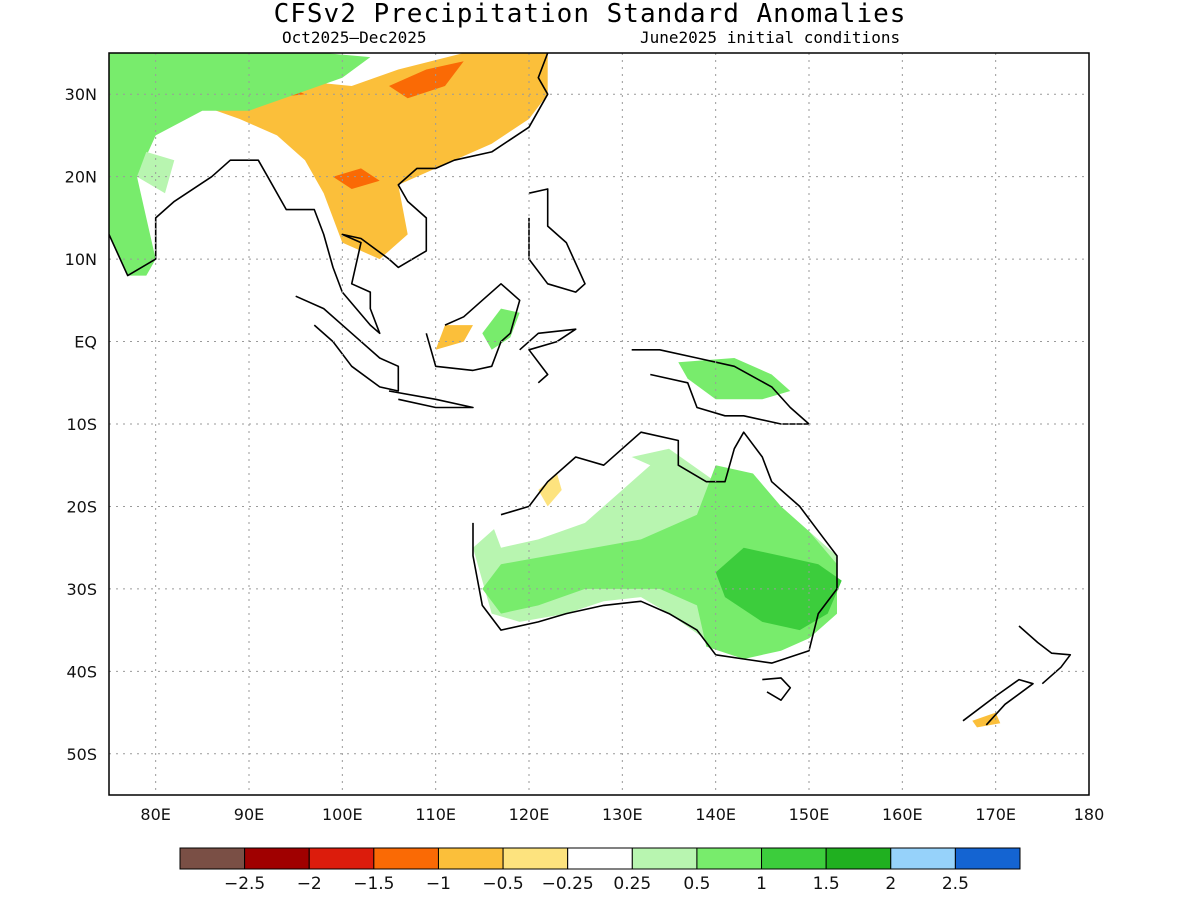  I want to click on map-title: CFSv2 Precipitation Standard Anomalies, so click(590, 14).